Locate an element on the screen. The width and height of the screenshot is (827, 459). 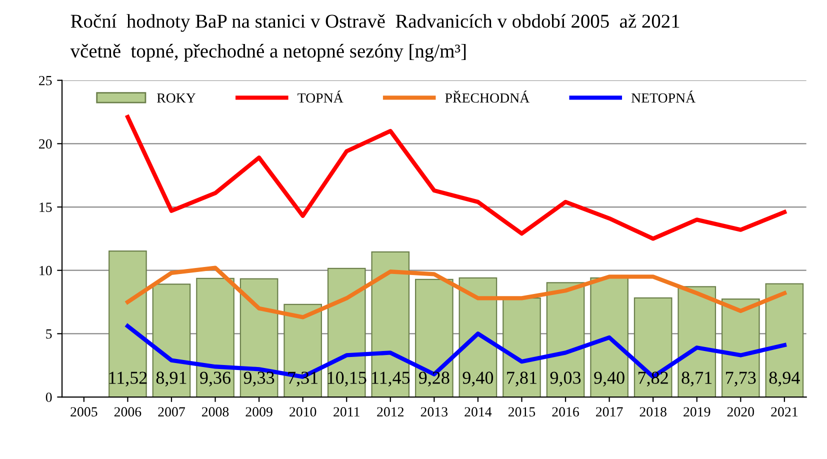
legend-label: ROKY is located at coordinates (176, 98).